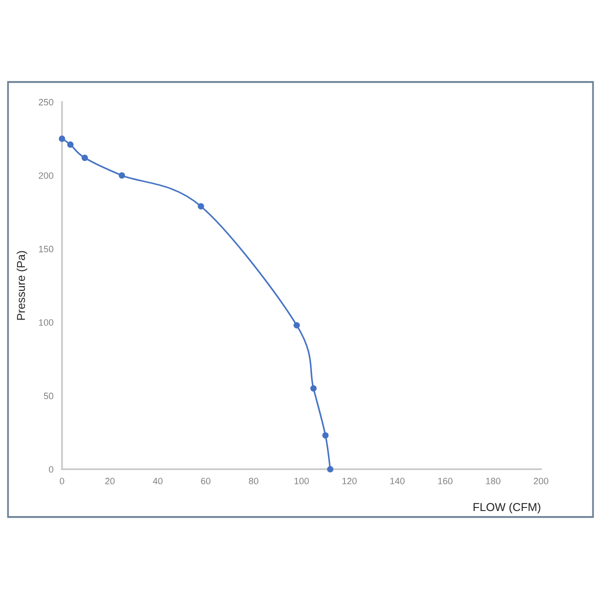 The image size is (600, 600). I want to click on x-tick-label: 120, so click(349, 481).